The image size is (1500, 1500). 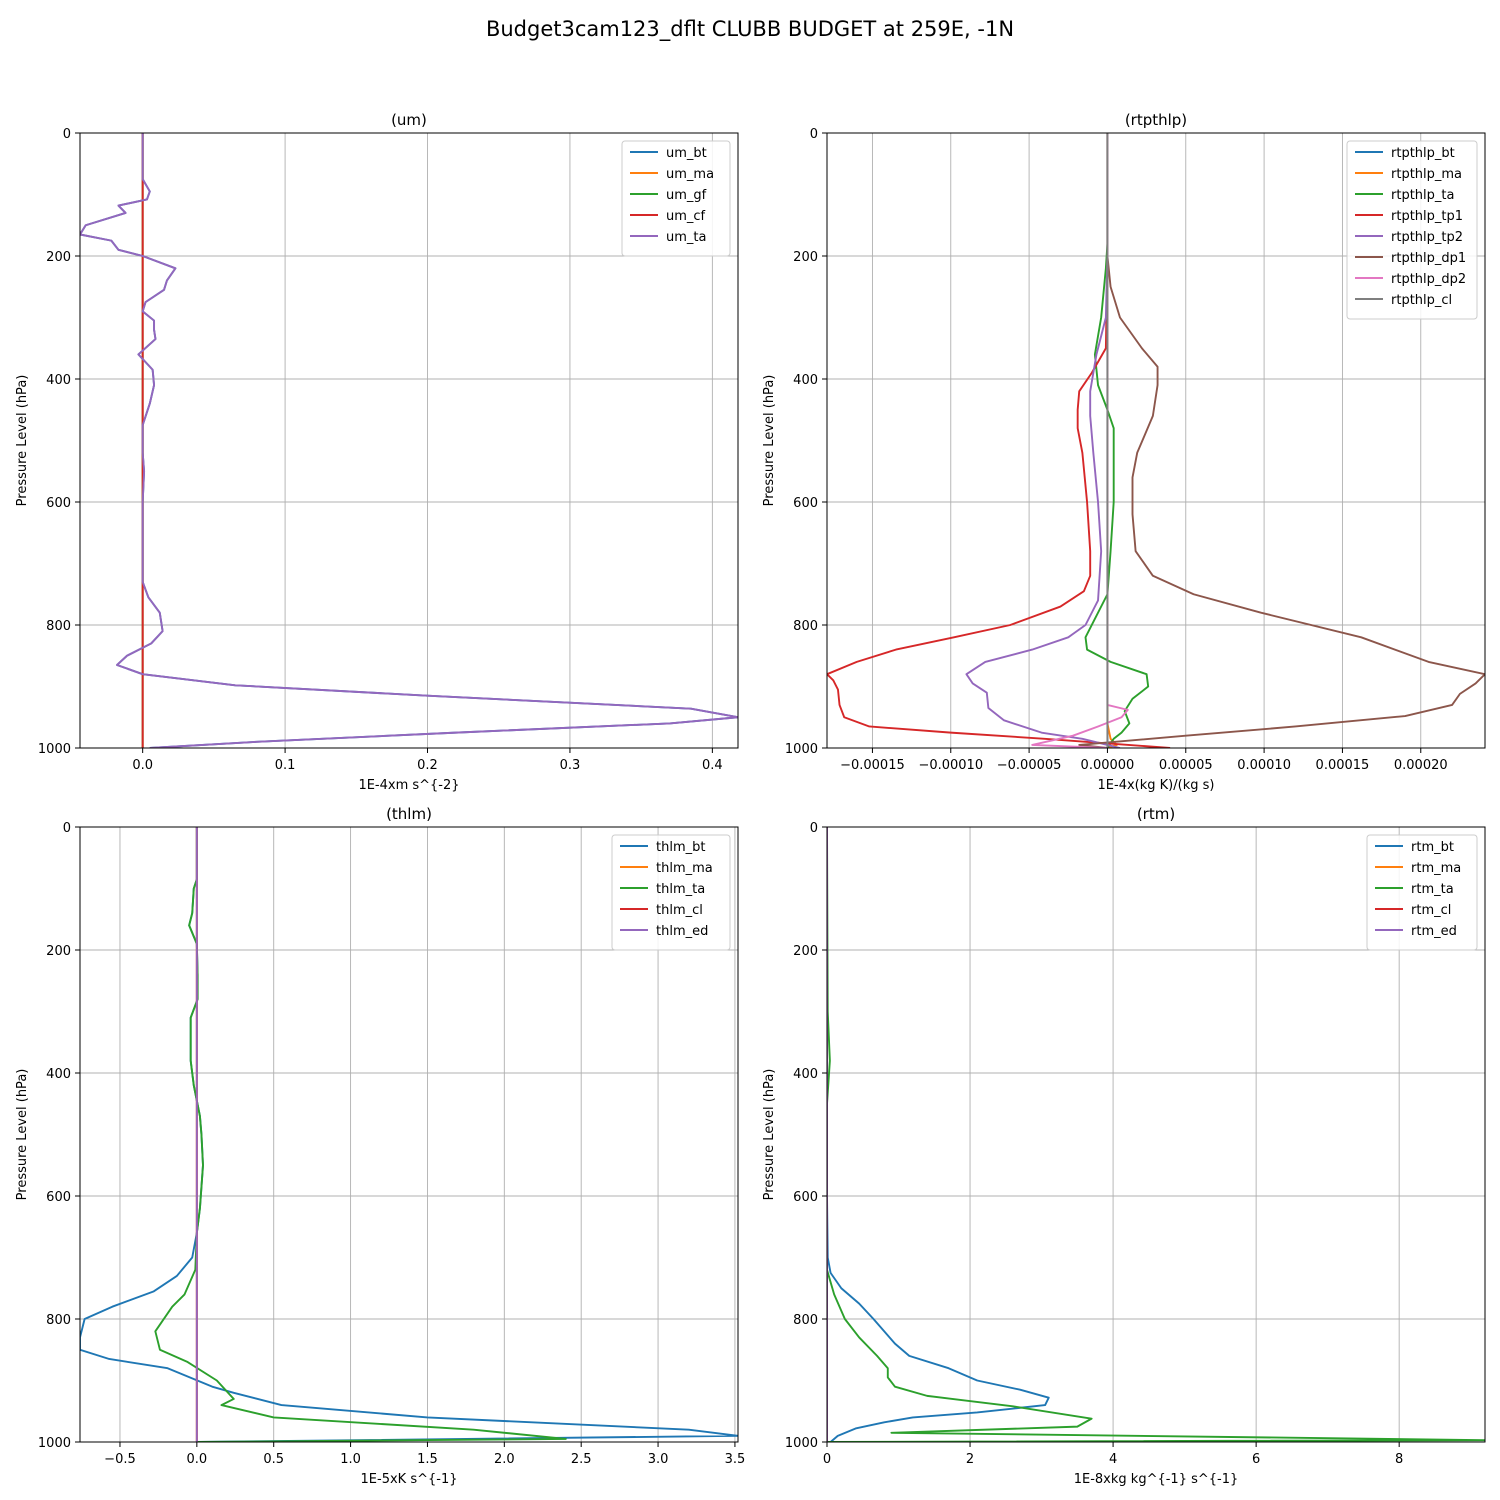 I want to click on x-tick-label: 0, so click(x=827, y=1459).